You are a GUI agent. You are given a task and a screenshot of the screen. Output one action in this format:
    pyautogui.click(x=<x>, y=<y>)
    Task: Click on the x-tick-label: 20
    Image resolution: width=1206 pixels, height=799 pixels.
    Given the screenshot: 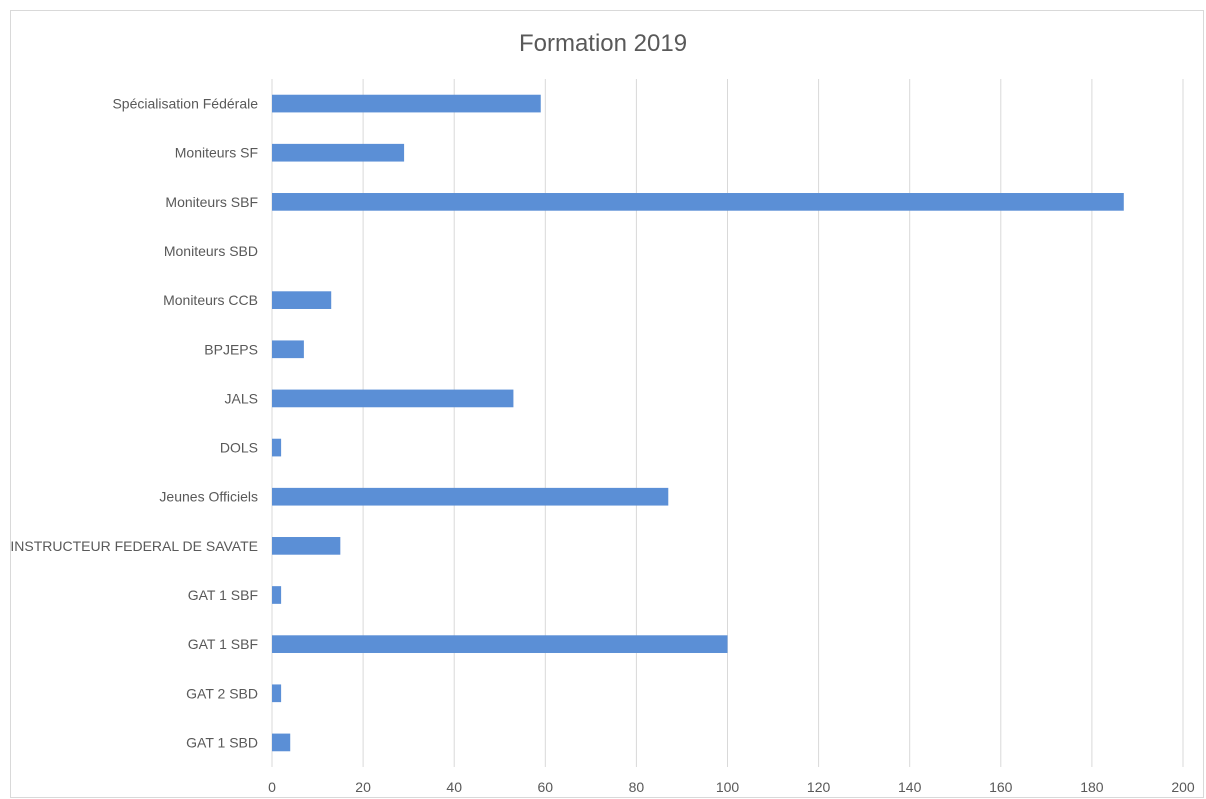 What is the action you would take?
    pyautogui.click(x=363, y=787)
    